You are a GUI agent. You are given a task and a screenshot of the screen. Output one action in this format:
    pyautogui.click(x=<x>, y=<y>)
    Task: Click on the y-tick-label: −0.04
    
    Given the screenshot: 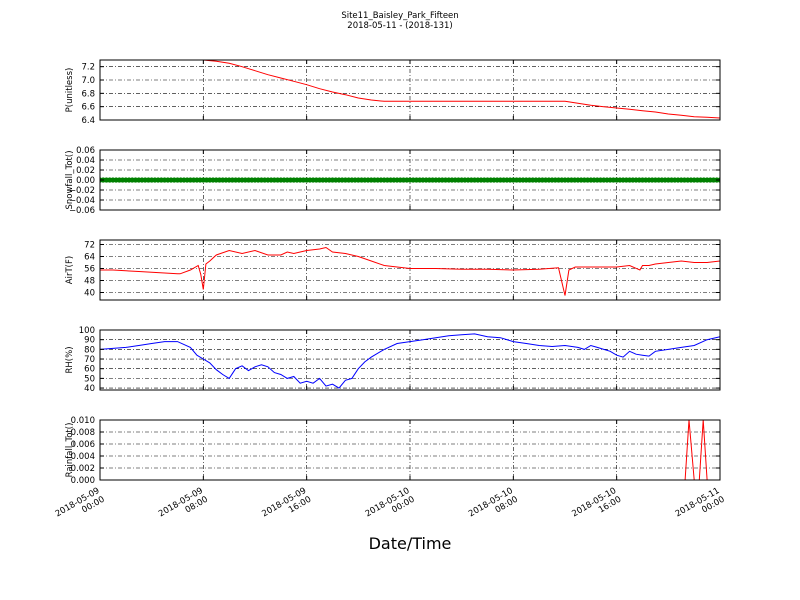 What is the action you would take?
    pyautogui.click(x=82, y=201)
    